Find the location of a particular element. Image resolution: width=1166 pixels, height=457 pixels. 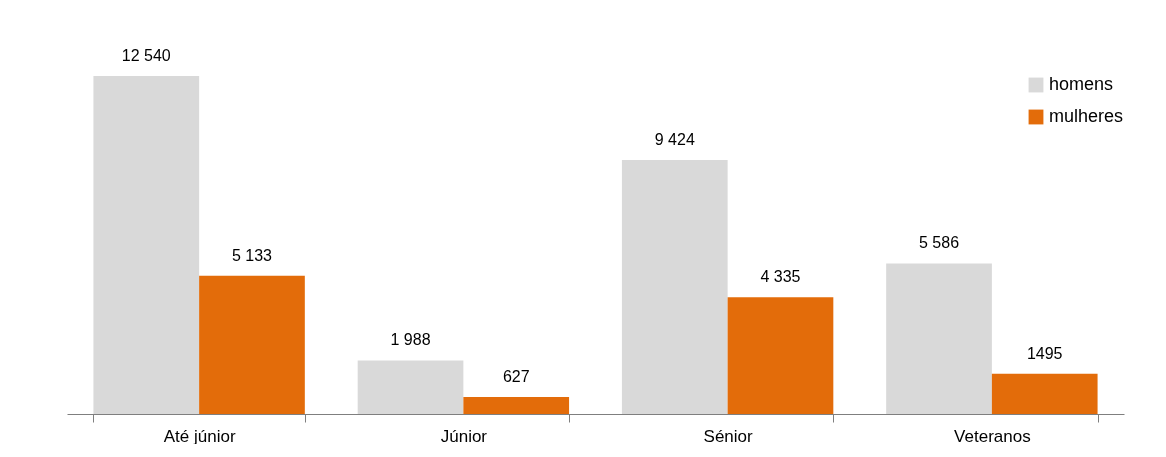

data-label: 5 586 is located at coordinates (939, 243).